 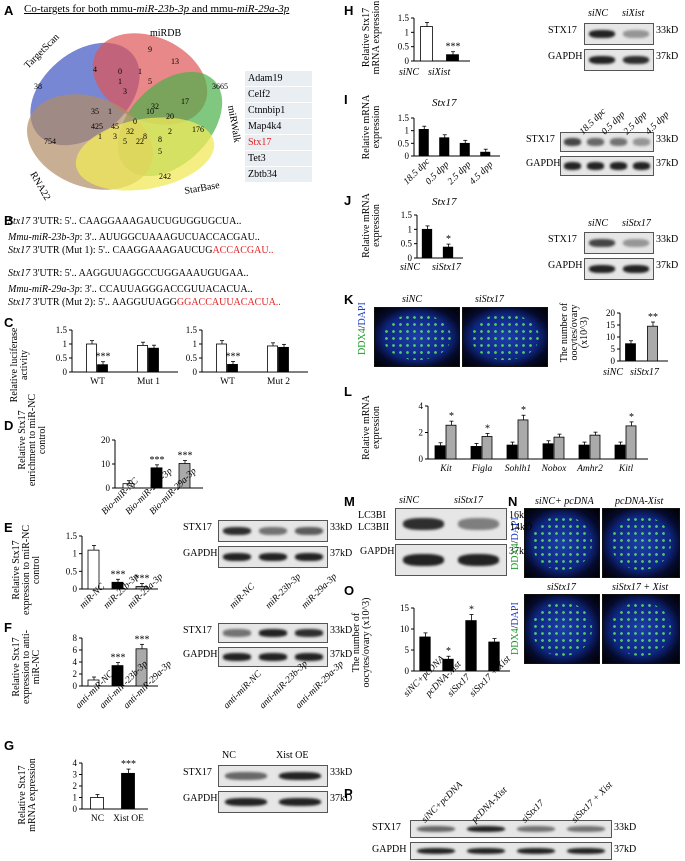 I want to click on venn-count: 1, so click(x=140, y=71).